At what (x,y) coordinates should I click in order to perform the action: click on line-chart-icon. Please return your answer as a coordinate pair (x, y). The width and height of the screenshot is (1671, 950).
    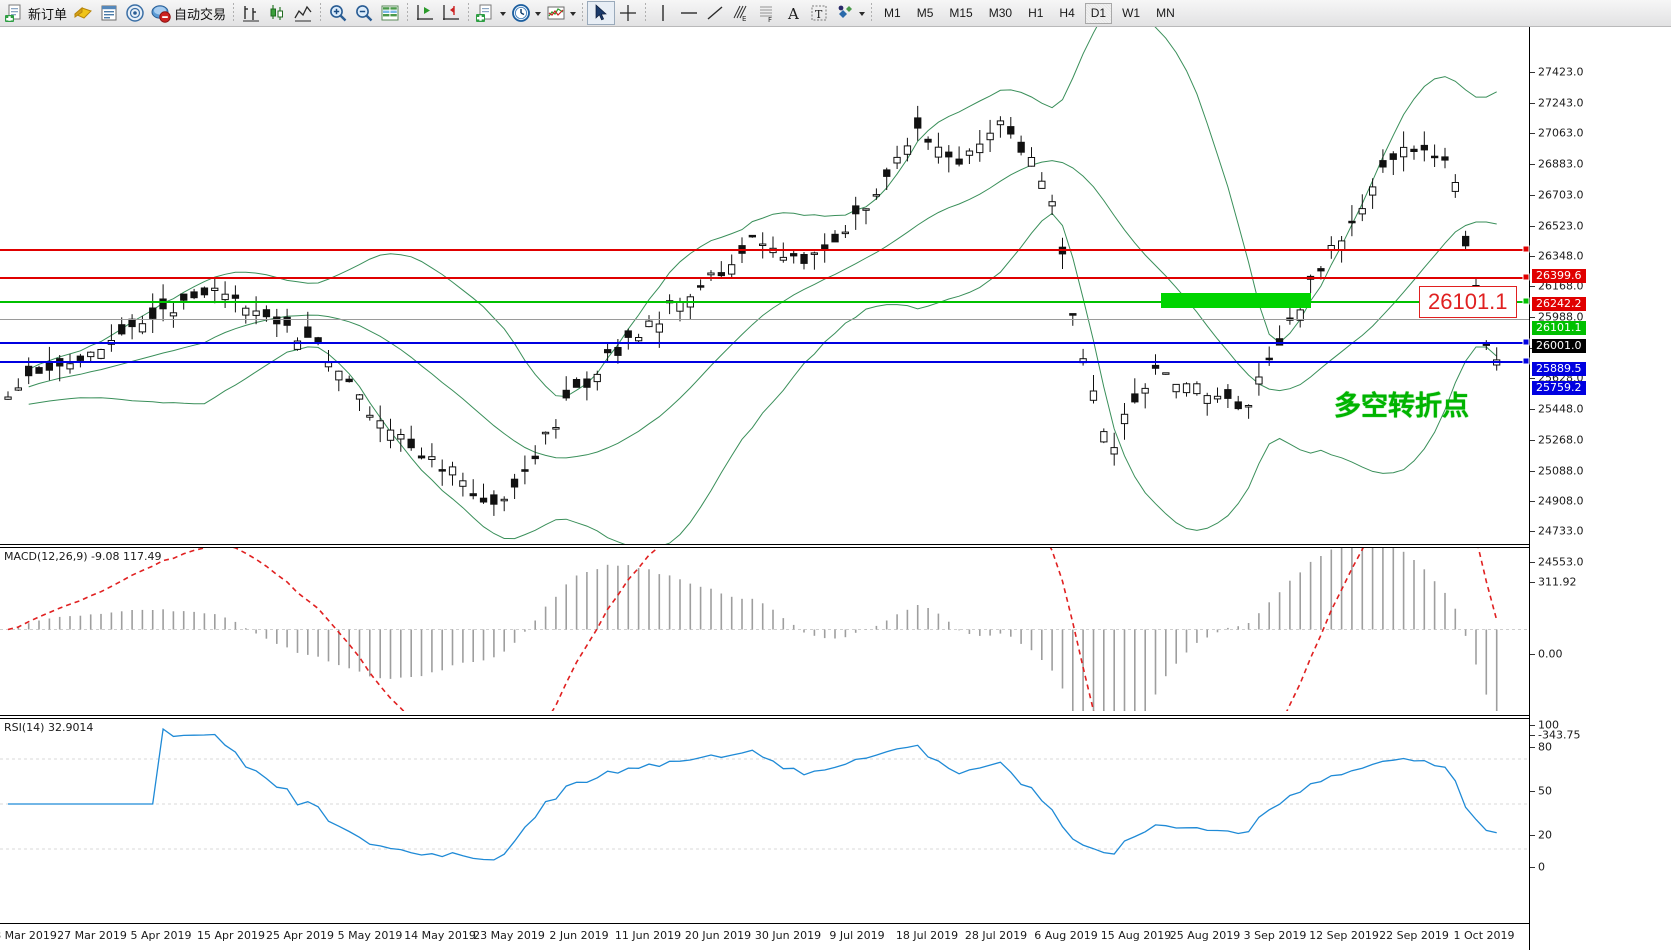
    Looking at the image, I should click on (303, 13).